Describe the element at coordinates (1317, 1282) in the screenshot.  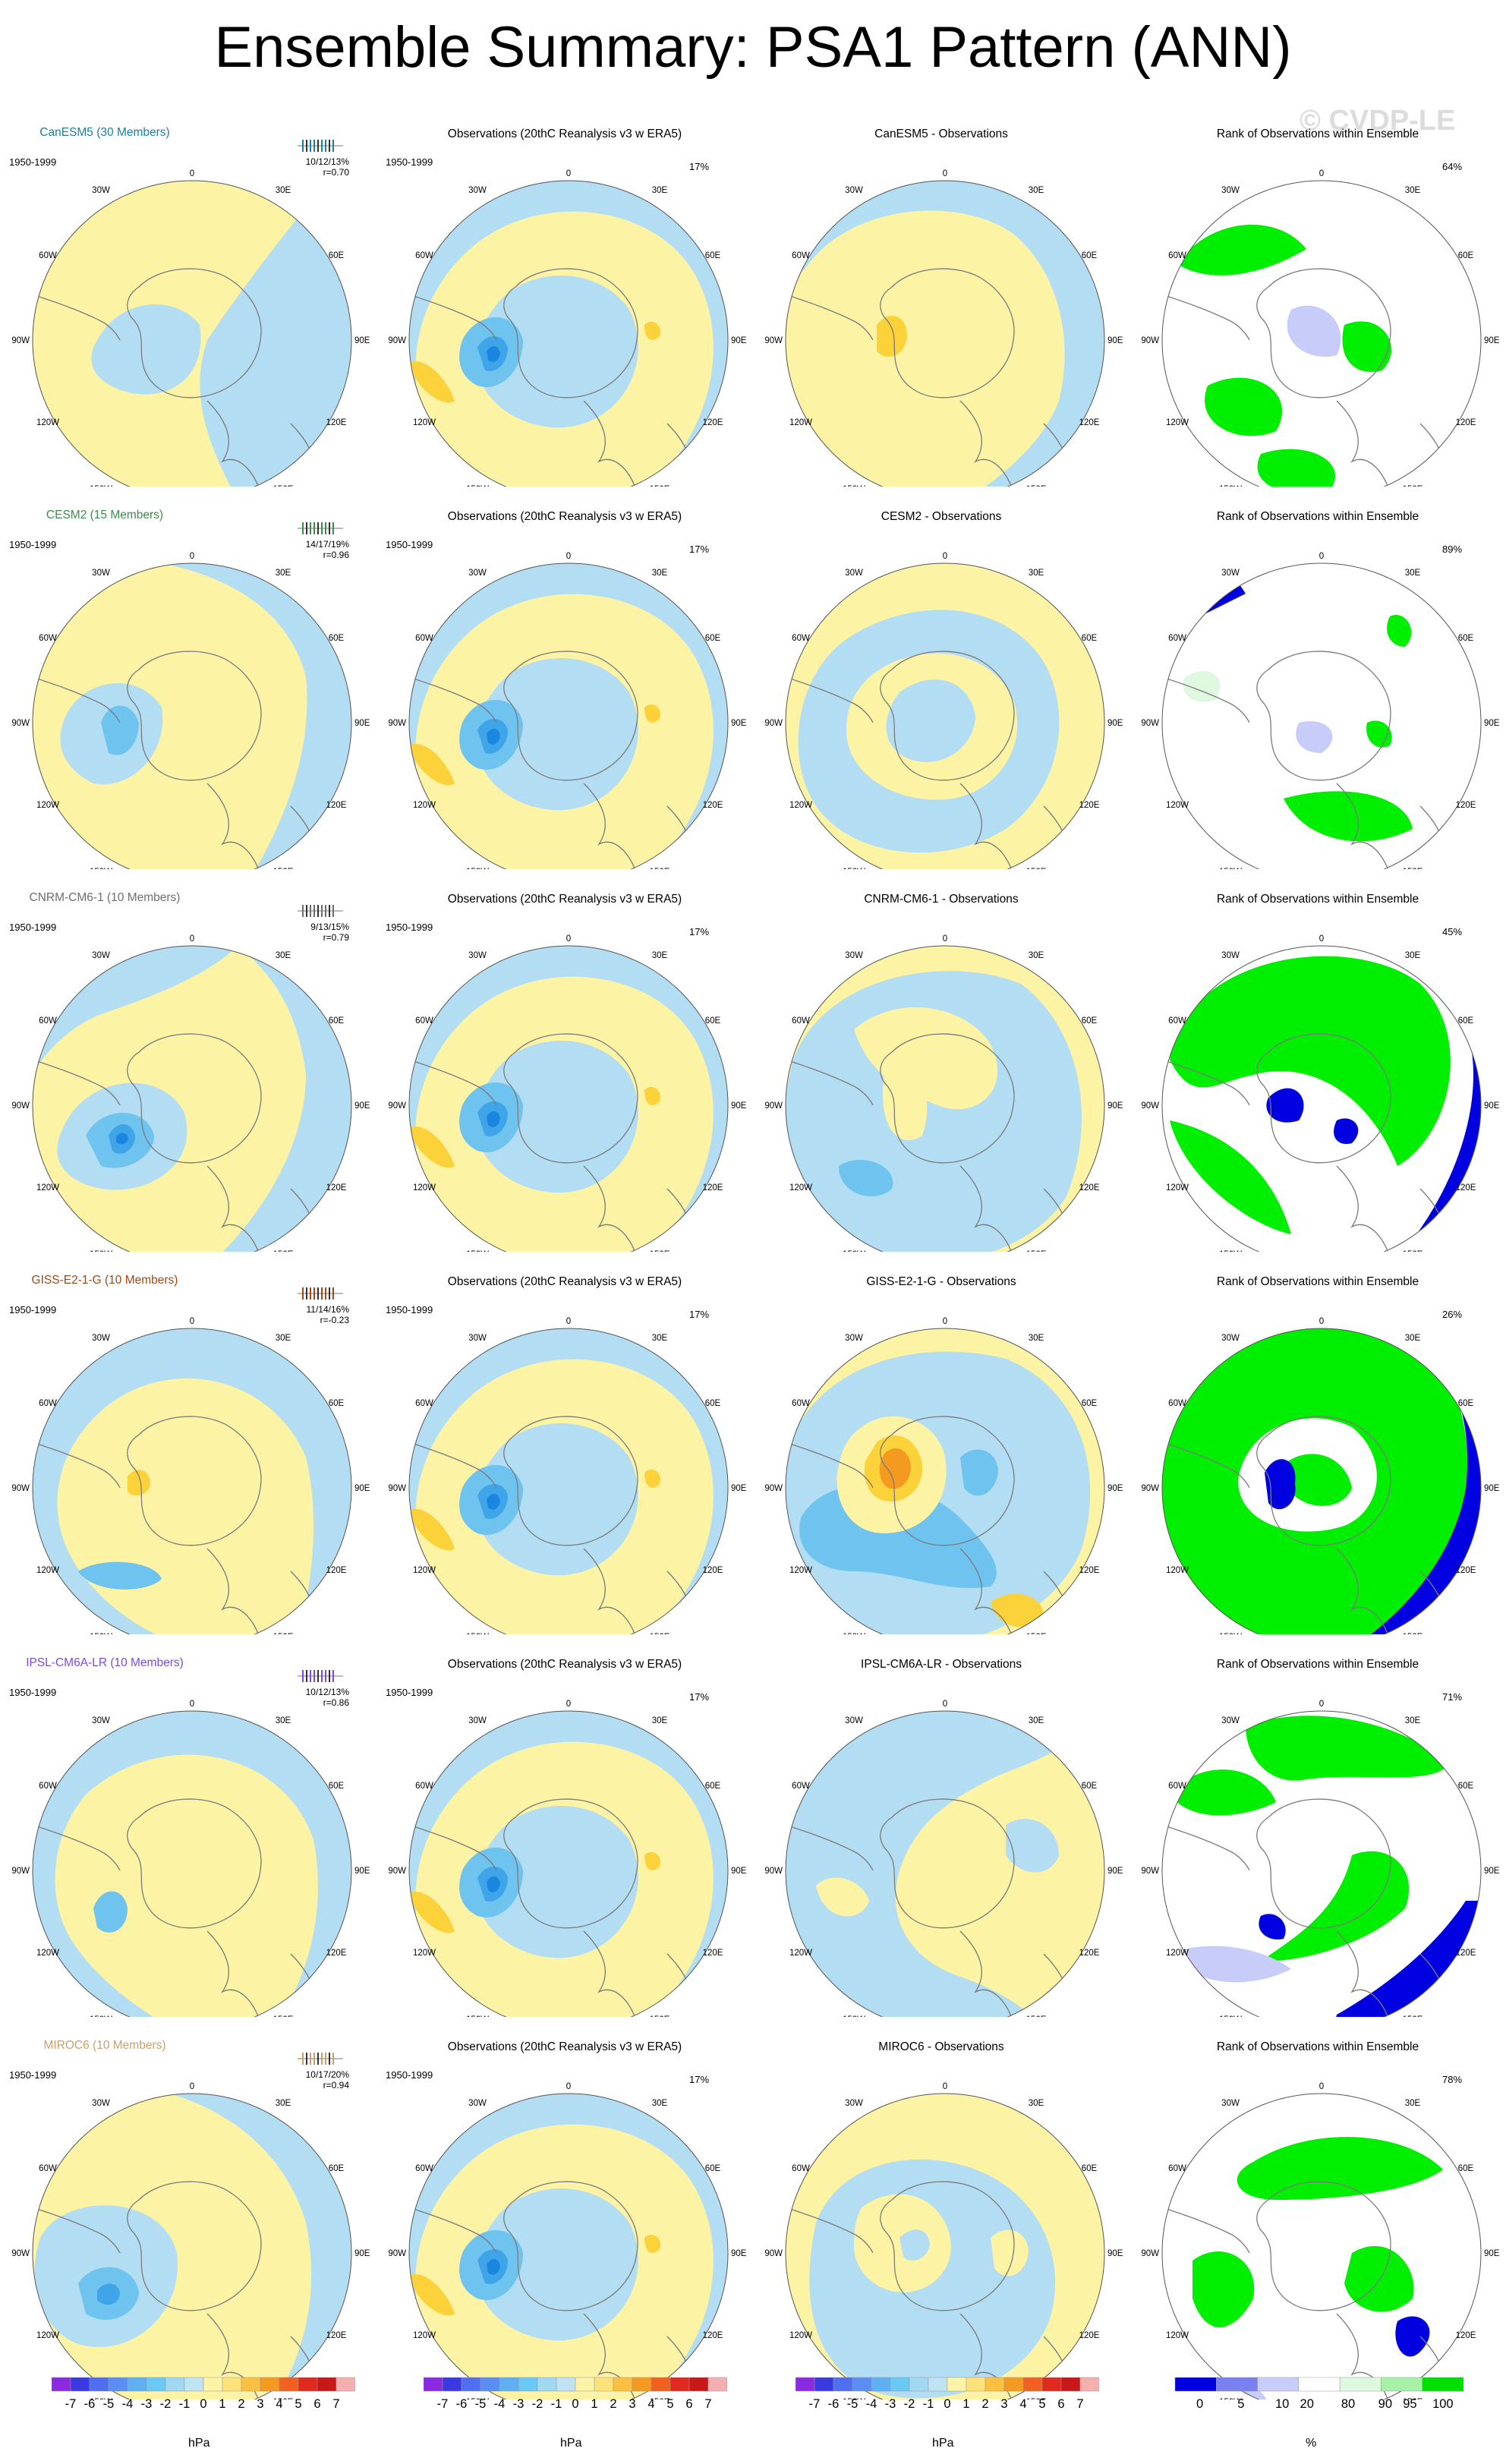
I see `rank-title: Rank of Observations within Ensemble` at that location.